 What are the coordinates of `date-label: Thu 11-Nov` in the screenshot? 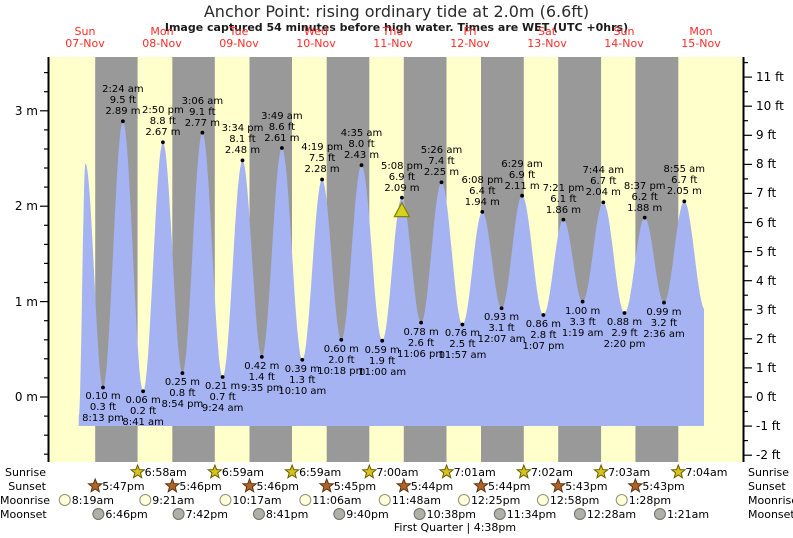 It's located at (393, 38).